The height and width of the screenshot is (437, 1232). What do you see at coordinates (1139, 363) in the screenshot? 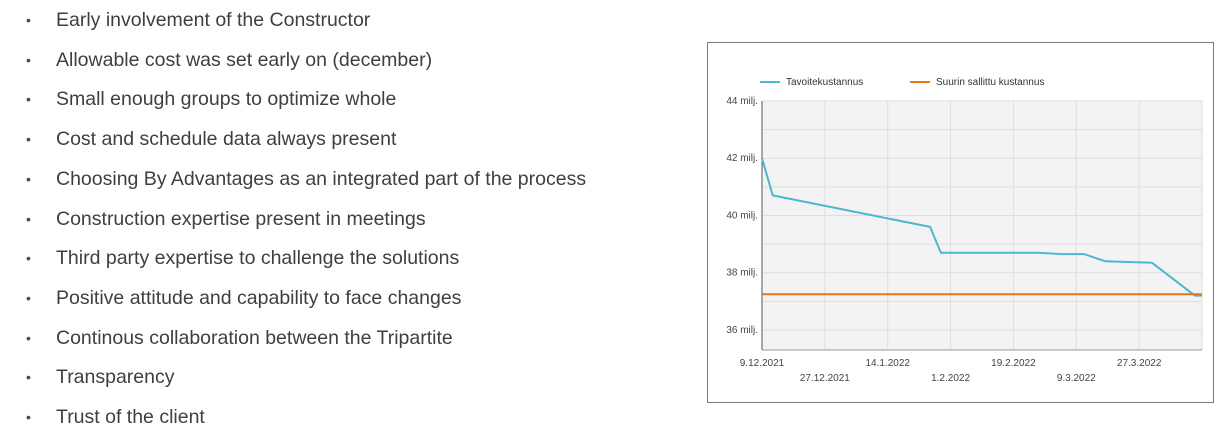
I see `x-tick-label: 27.3.2022` at bounding box center [1139, 363].